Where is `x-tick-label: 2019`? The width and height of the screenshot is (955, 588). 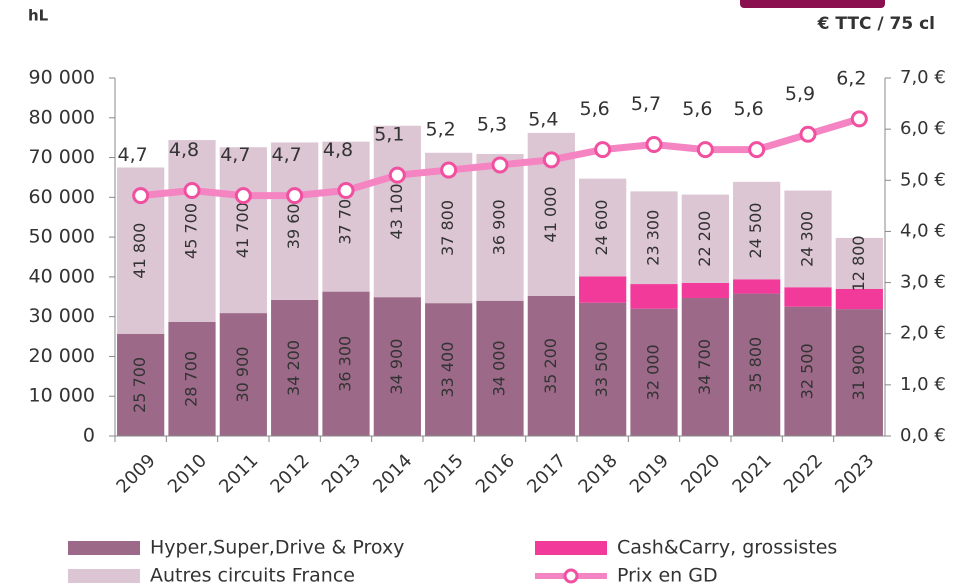
x-tick-label: 2019 is located at coordinates (649, 473).